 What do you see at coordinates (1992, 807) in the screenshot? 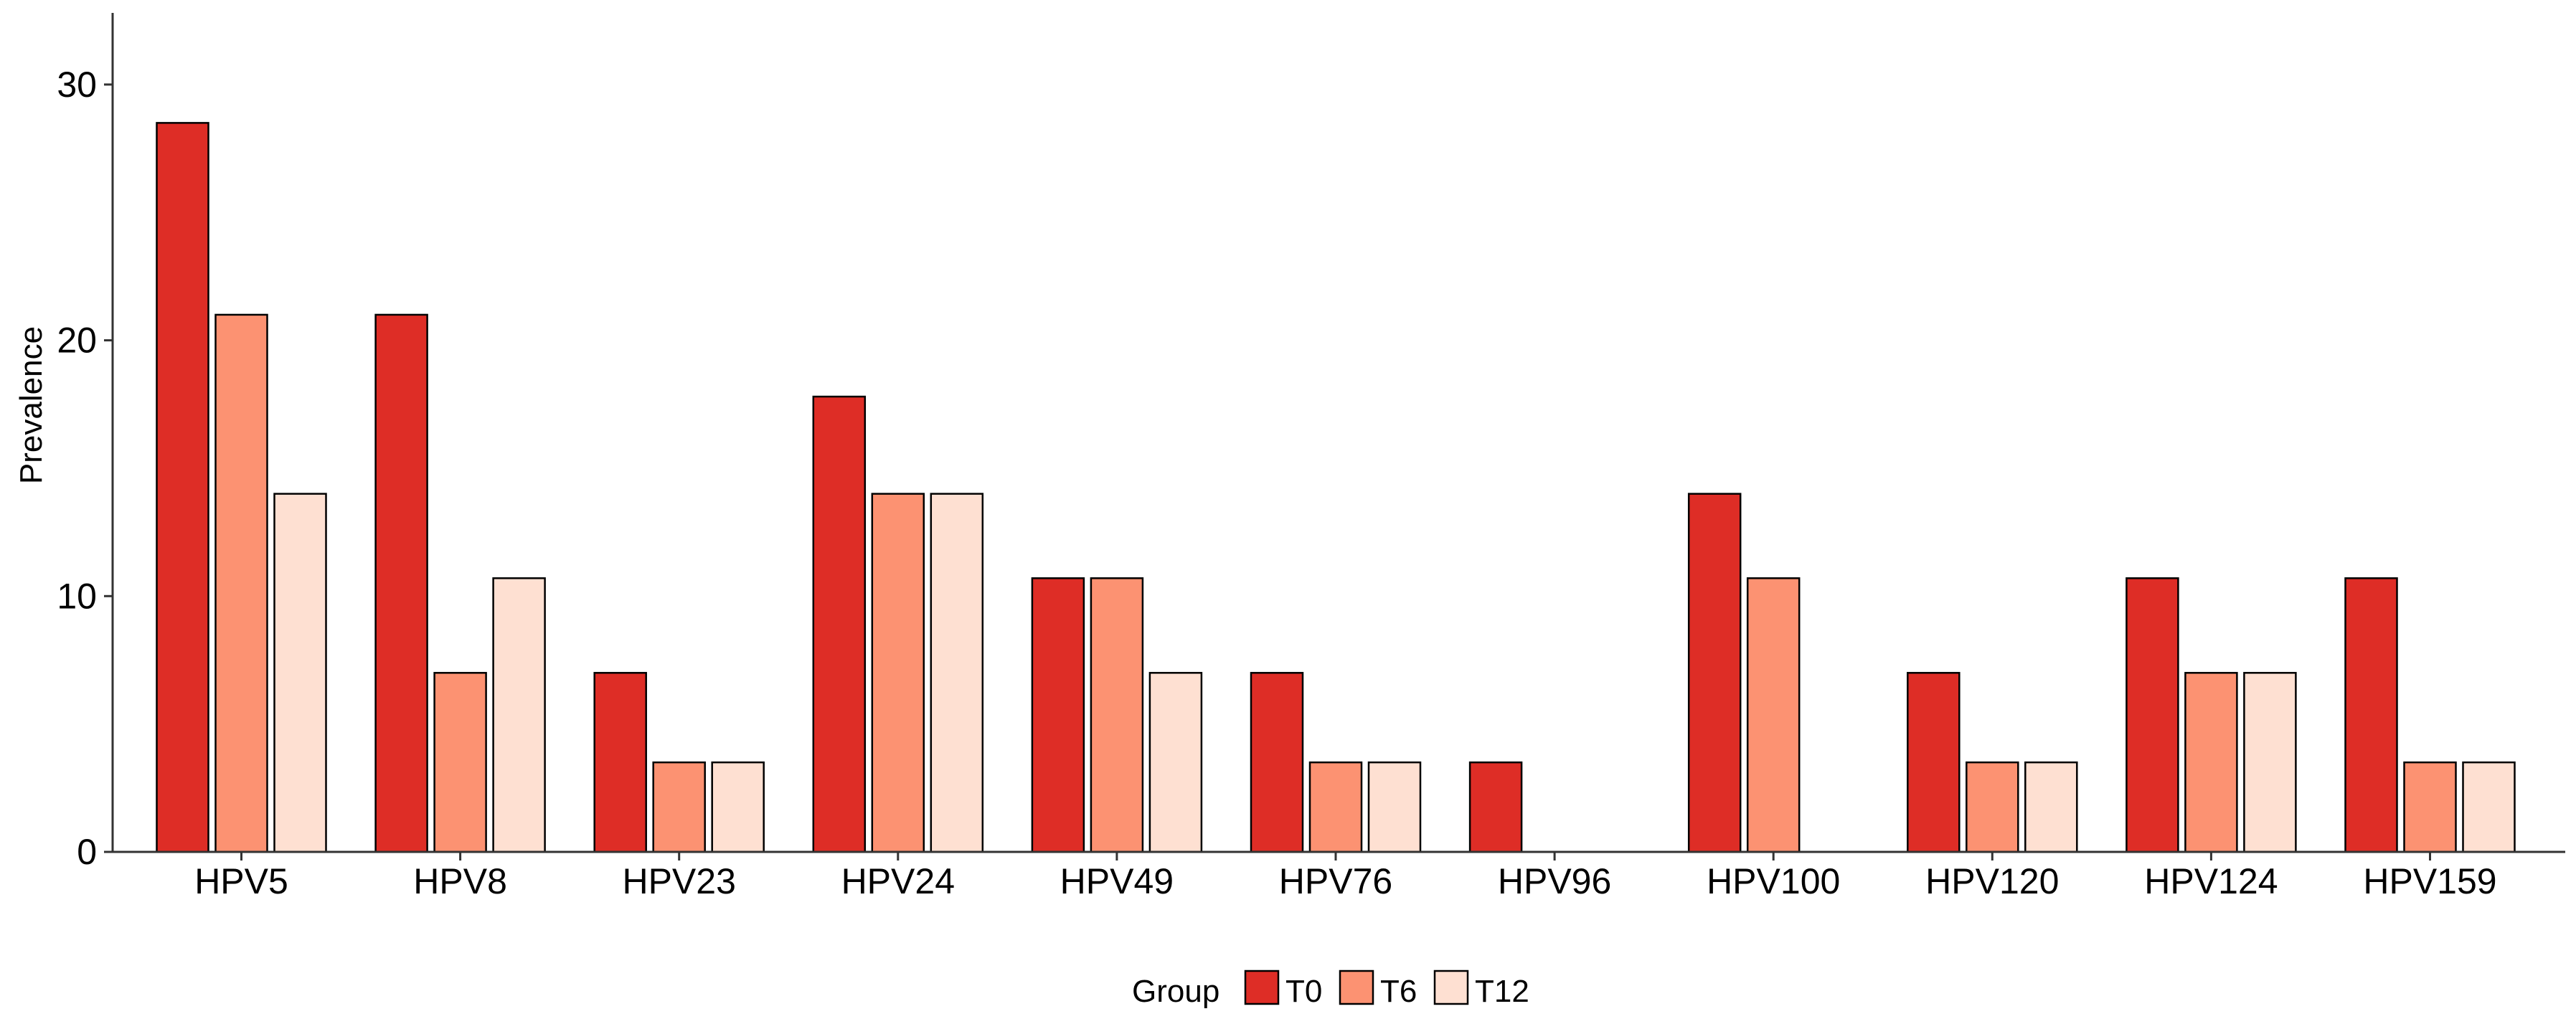
I see `bar-hpv120-t6` at bounding box center [1992, 807].